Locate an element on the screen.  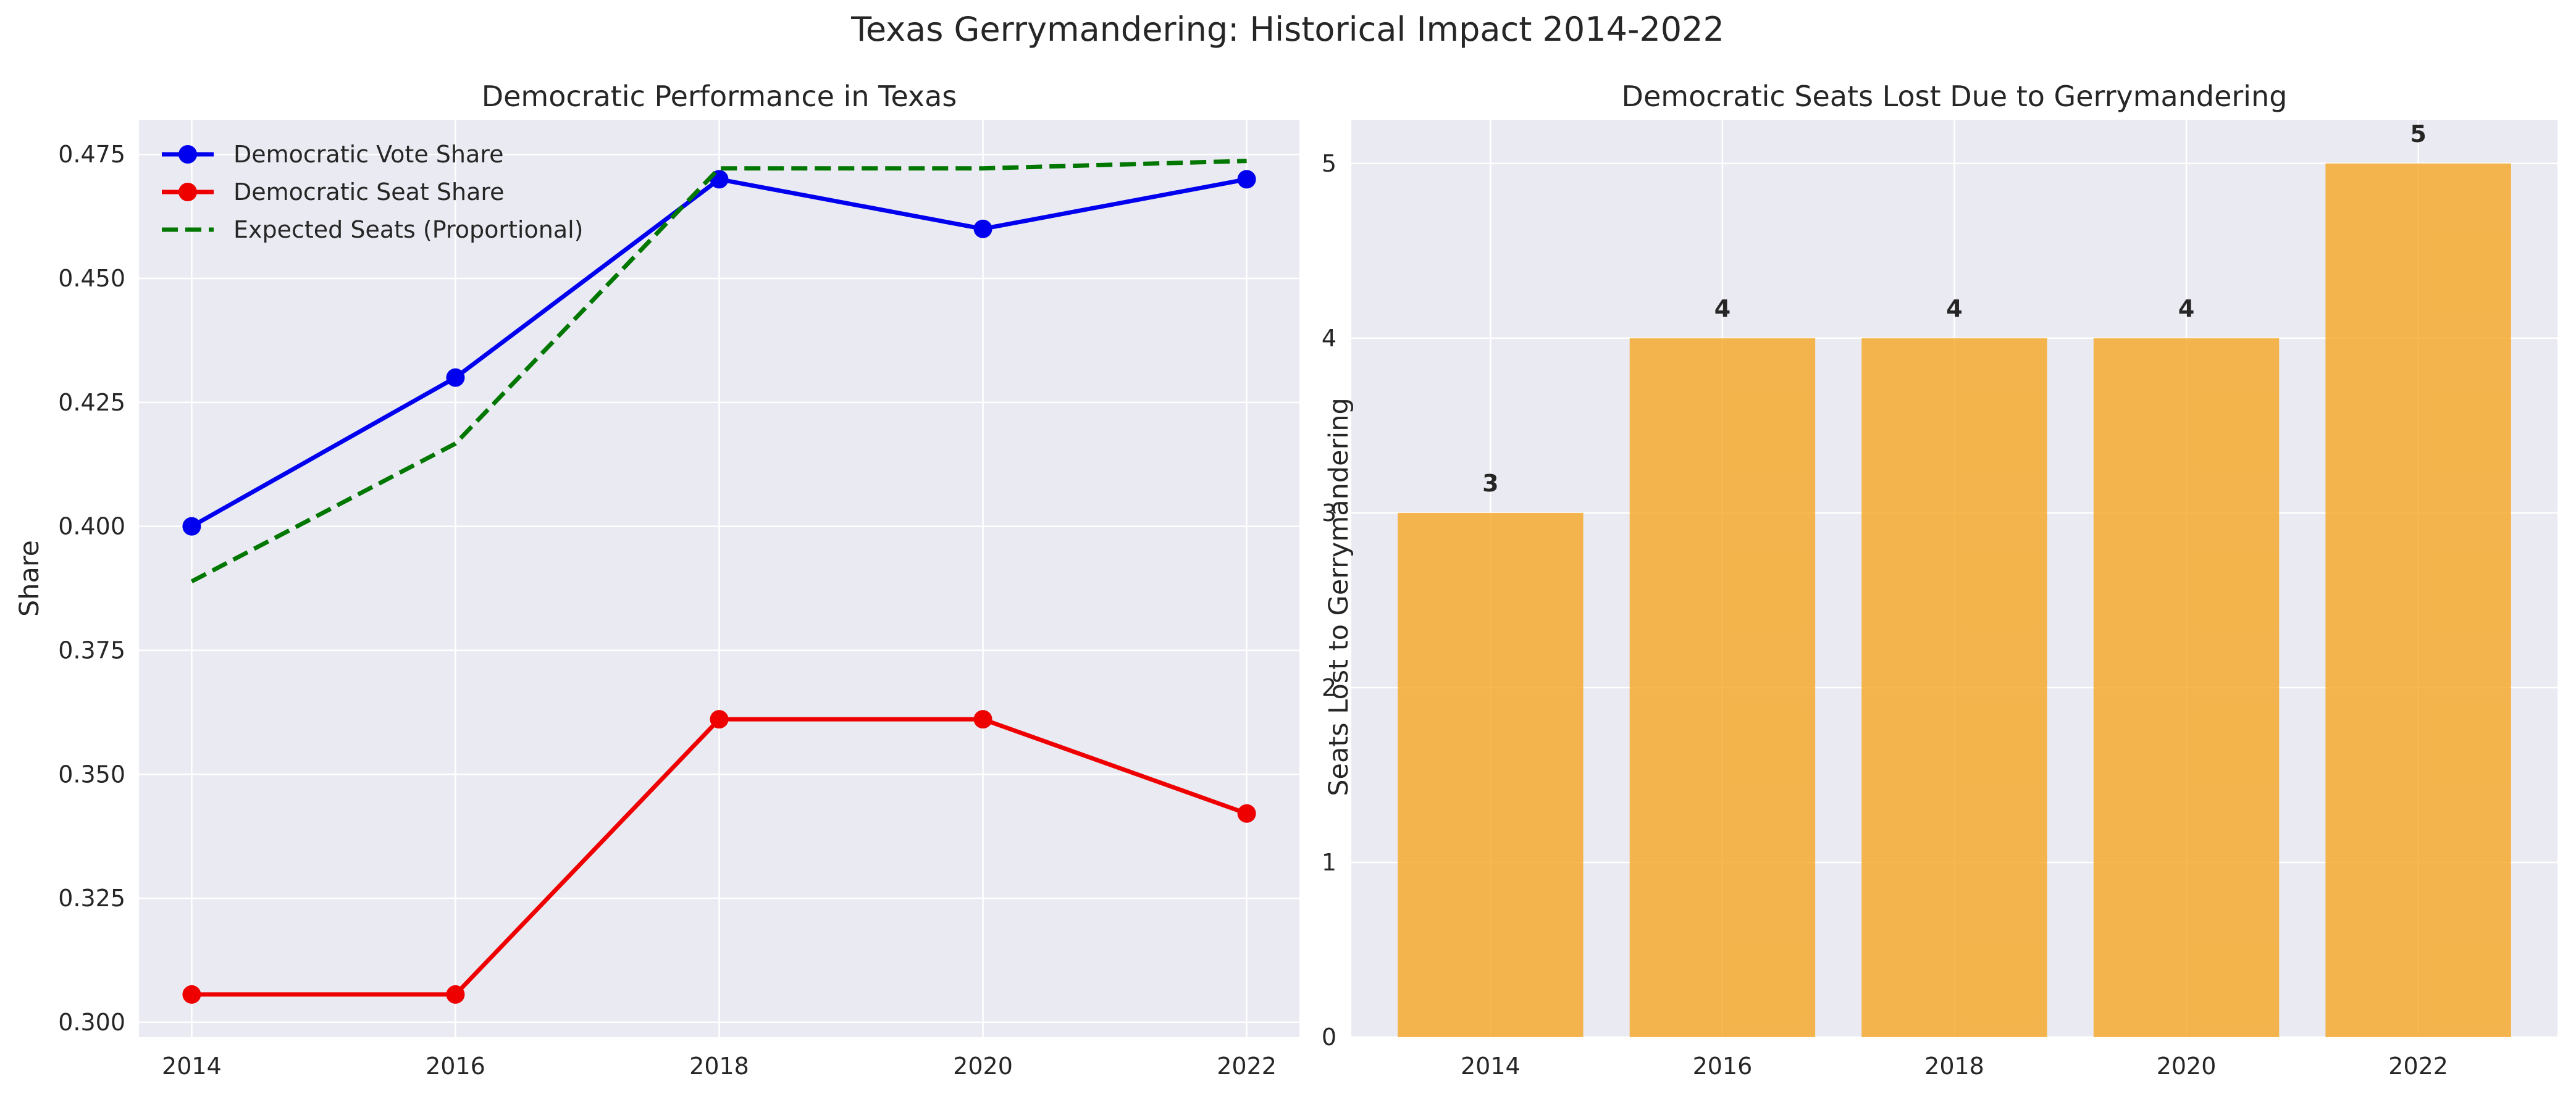
bar-chart-x-tick-label: 2022 is located at coordinates (2418, 1066).